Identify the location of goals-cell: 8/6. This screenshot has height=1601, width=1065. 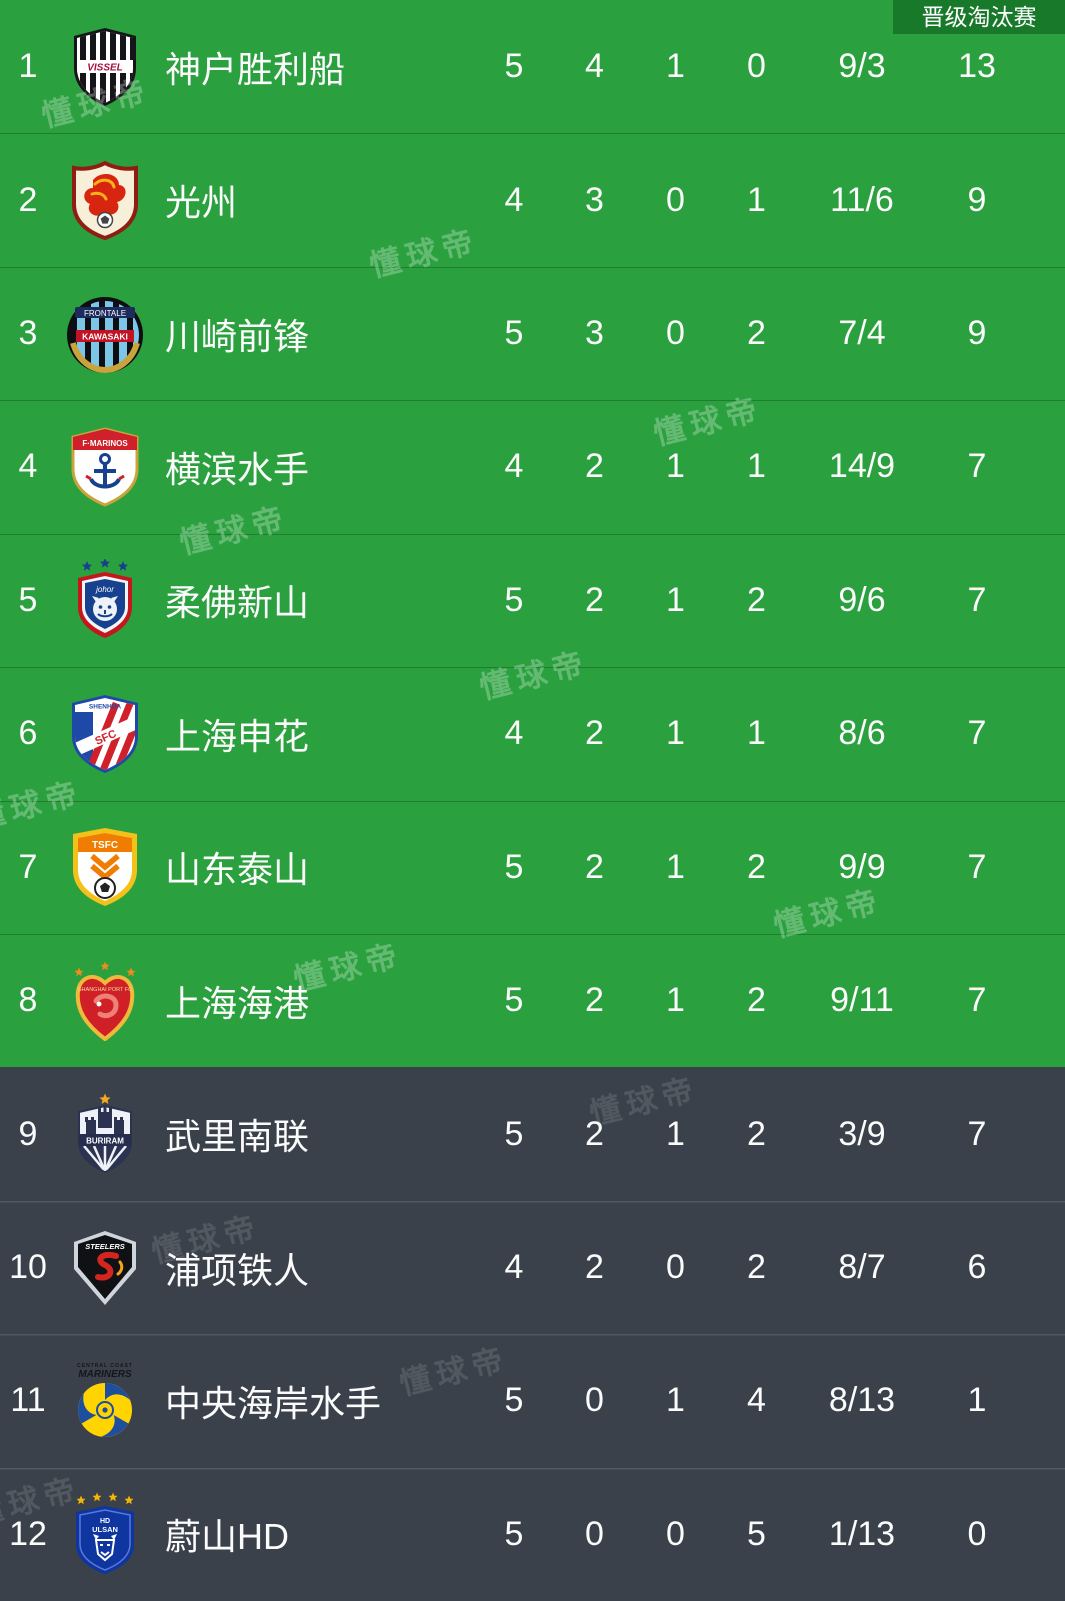
(862, 733).